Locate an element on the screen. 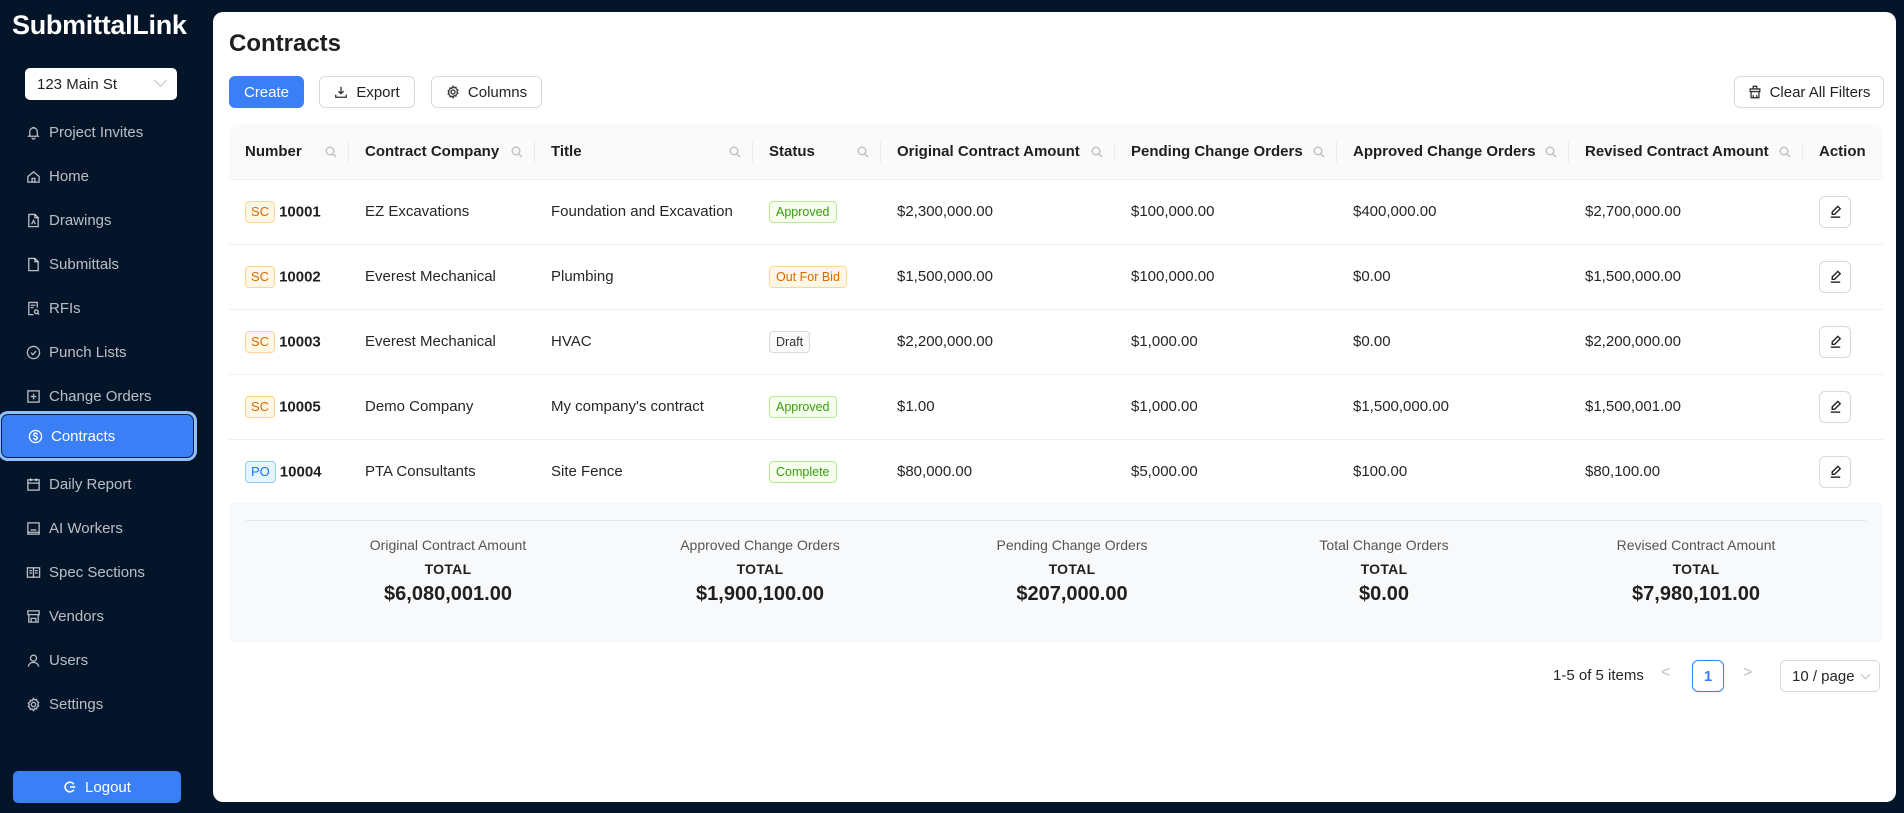 The height and width of the screenshot is (813, 1904). logout-button: Logout is located at coordinates (97, 787).